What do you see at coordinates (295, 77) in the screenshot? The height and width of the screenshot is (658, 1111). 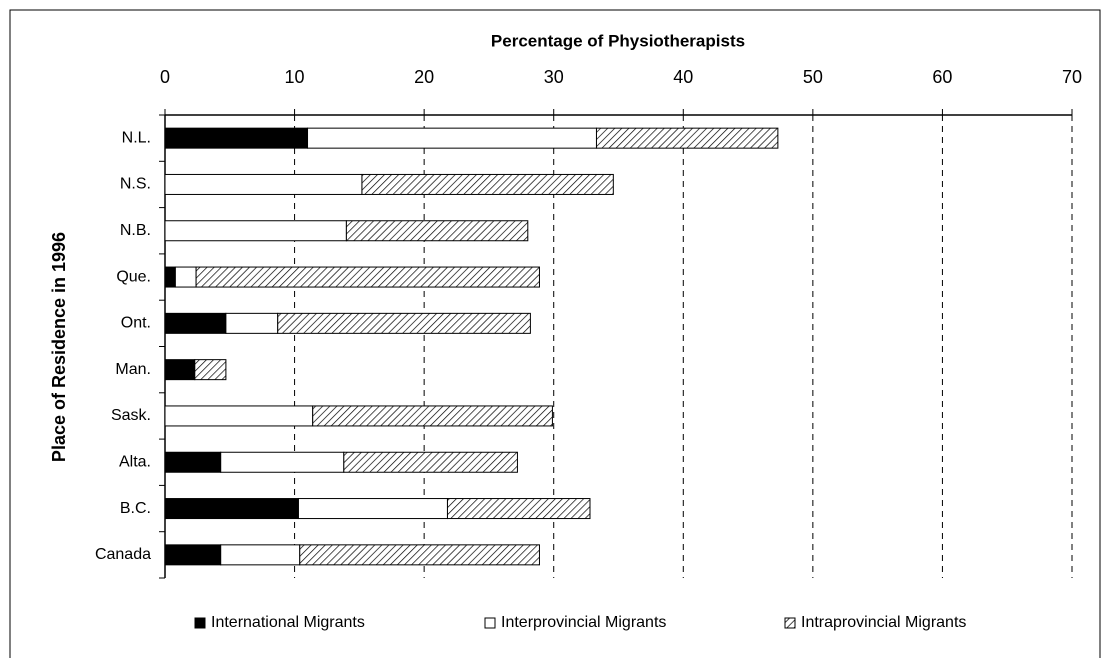 I see `x-tick-label: 10` at bounding box center [295, 77].